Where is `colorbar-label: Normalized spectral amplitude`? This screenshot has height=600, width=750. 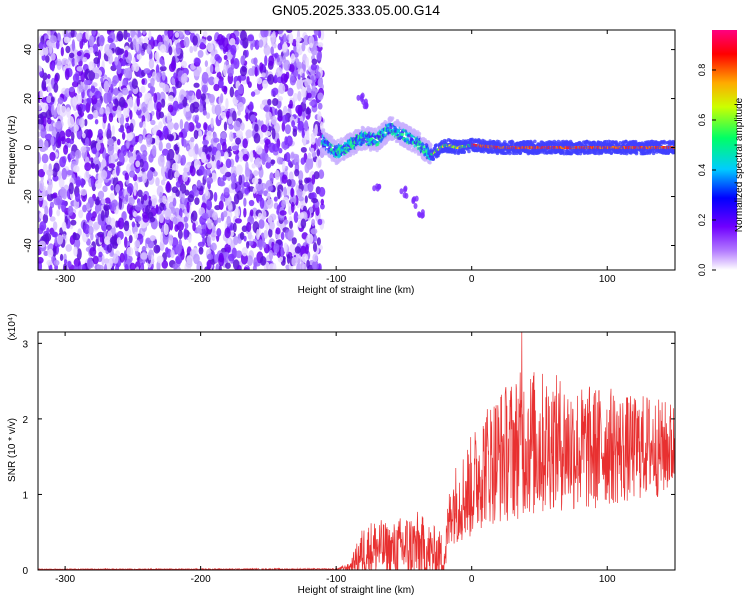
colorbar-label: Normalized spectral amplitude is located at coordinates (739, 164).